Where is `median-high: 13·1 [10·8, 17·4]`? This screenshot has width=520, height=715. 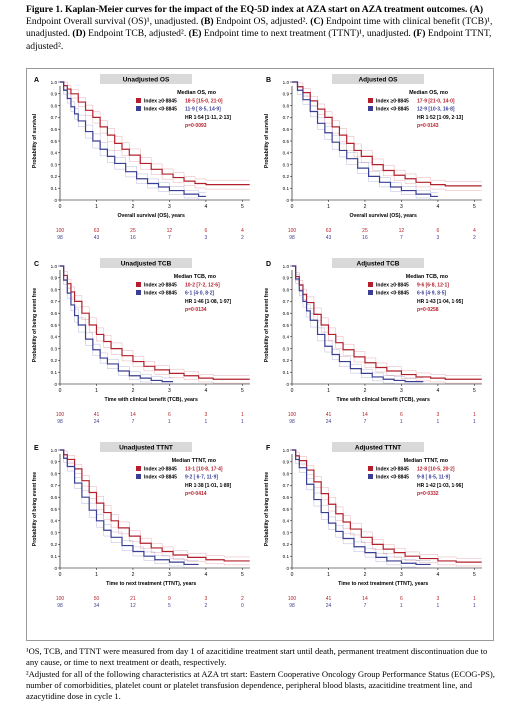 median-high: 13·1 [10·8, 17·4] is located at coordinates (204, 470).